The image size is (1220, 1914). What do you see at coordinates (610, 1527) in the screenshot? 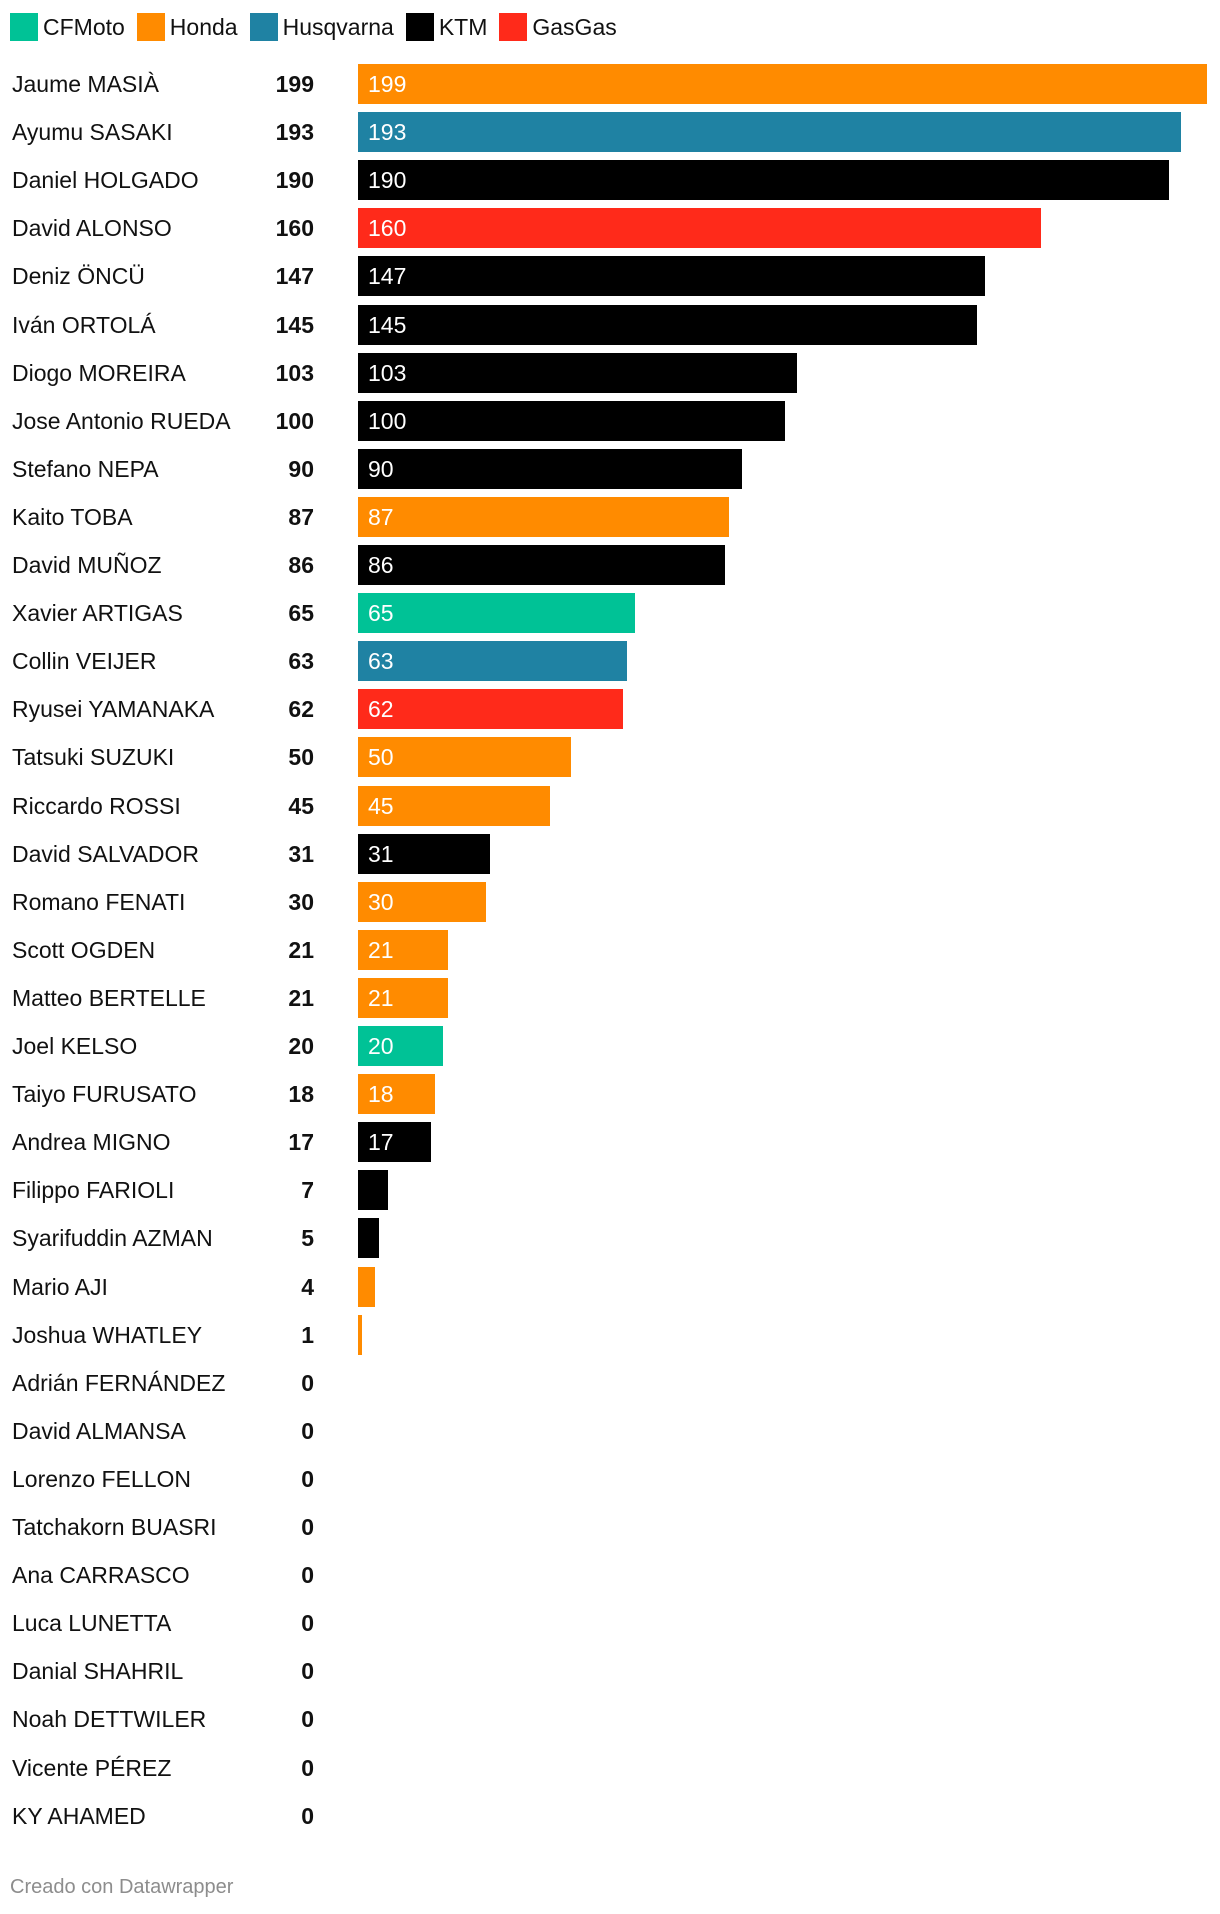
I see `chart-row: Tatchakorn BUASRI 0` at bounding box center [610, 1527].